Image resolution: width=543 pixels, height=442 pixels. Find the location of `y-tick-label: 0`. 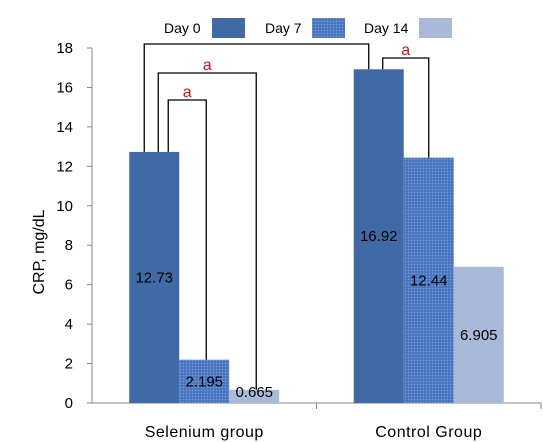

y-tick-label: 0 is located at coordinates (69, 403).